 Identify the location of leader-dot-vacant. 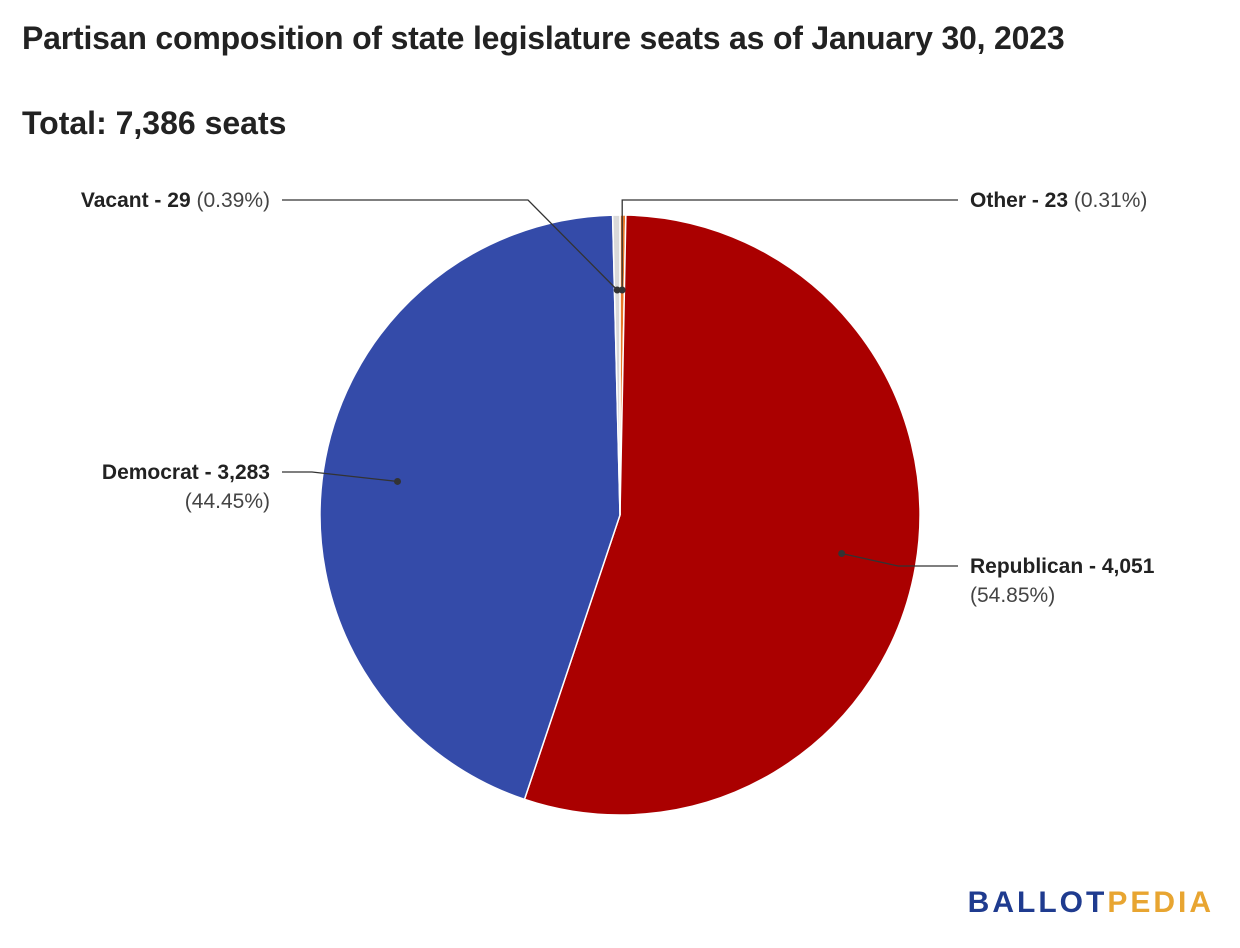
(617, 290).